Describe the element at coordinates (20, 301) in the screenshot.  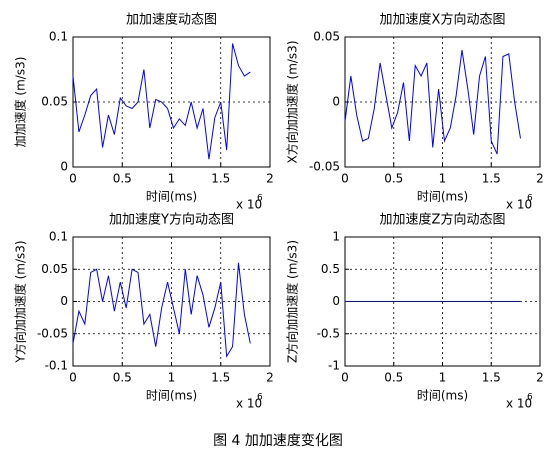
I see `y-axis-label: Y方向加加速度 (m/s3)` at that location.